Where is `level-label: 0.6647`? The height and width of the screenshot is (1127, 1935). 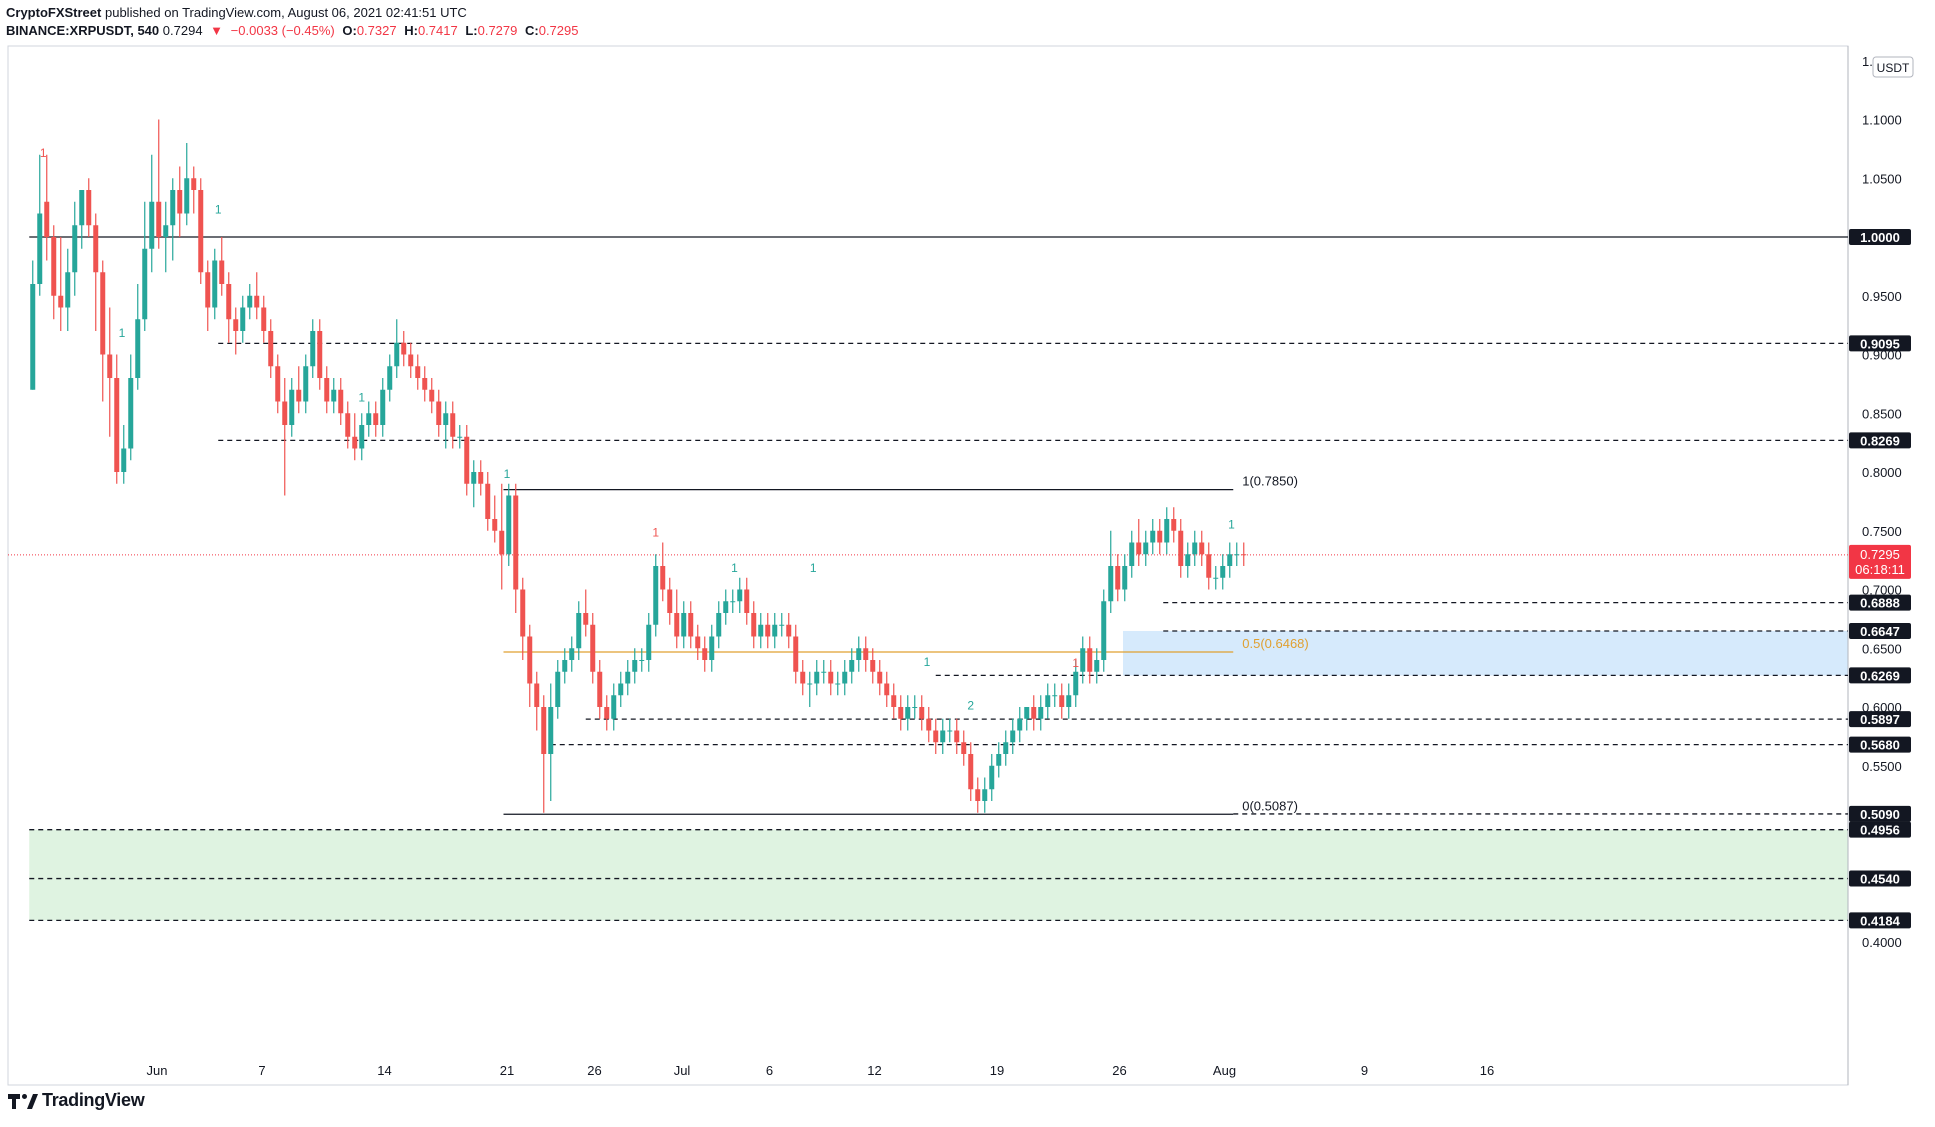 level-label: 0.6647 is located at coordinates (1880, 631).